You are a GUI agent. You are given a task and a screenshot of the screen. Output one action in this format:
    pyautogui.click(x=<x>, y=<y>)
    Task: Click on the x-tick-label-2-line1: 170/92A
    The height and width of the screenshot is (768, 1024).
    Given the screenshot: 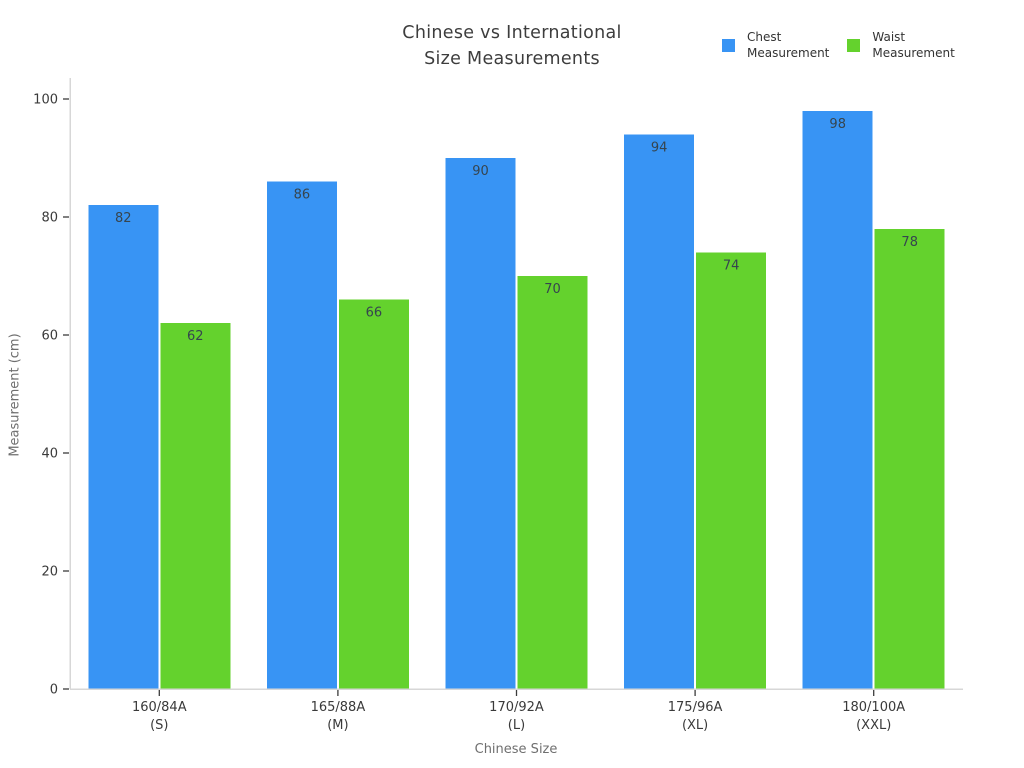 What is the action you would take?
    pyautogui.click(x=516, y=707)
    